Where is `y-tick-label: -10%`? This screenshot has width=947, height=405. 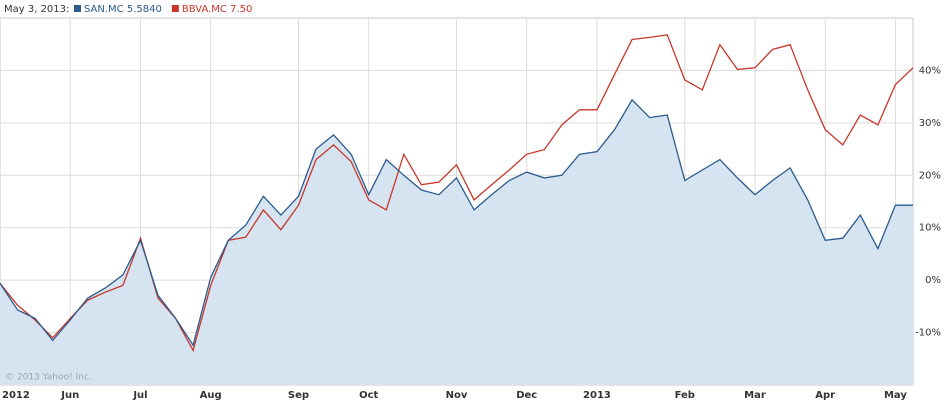
y-tick-label: -10% is located at coordinates (928, 333).